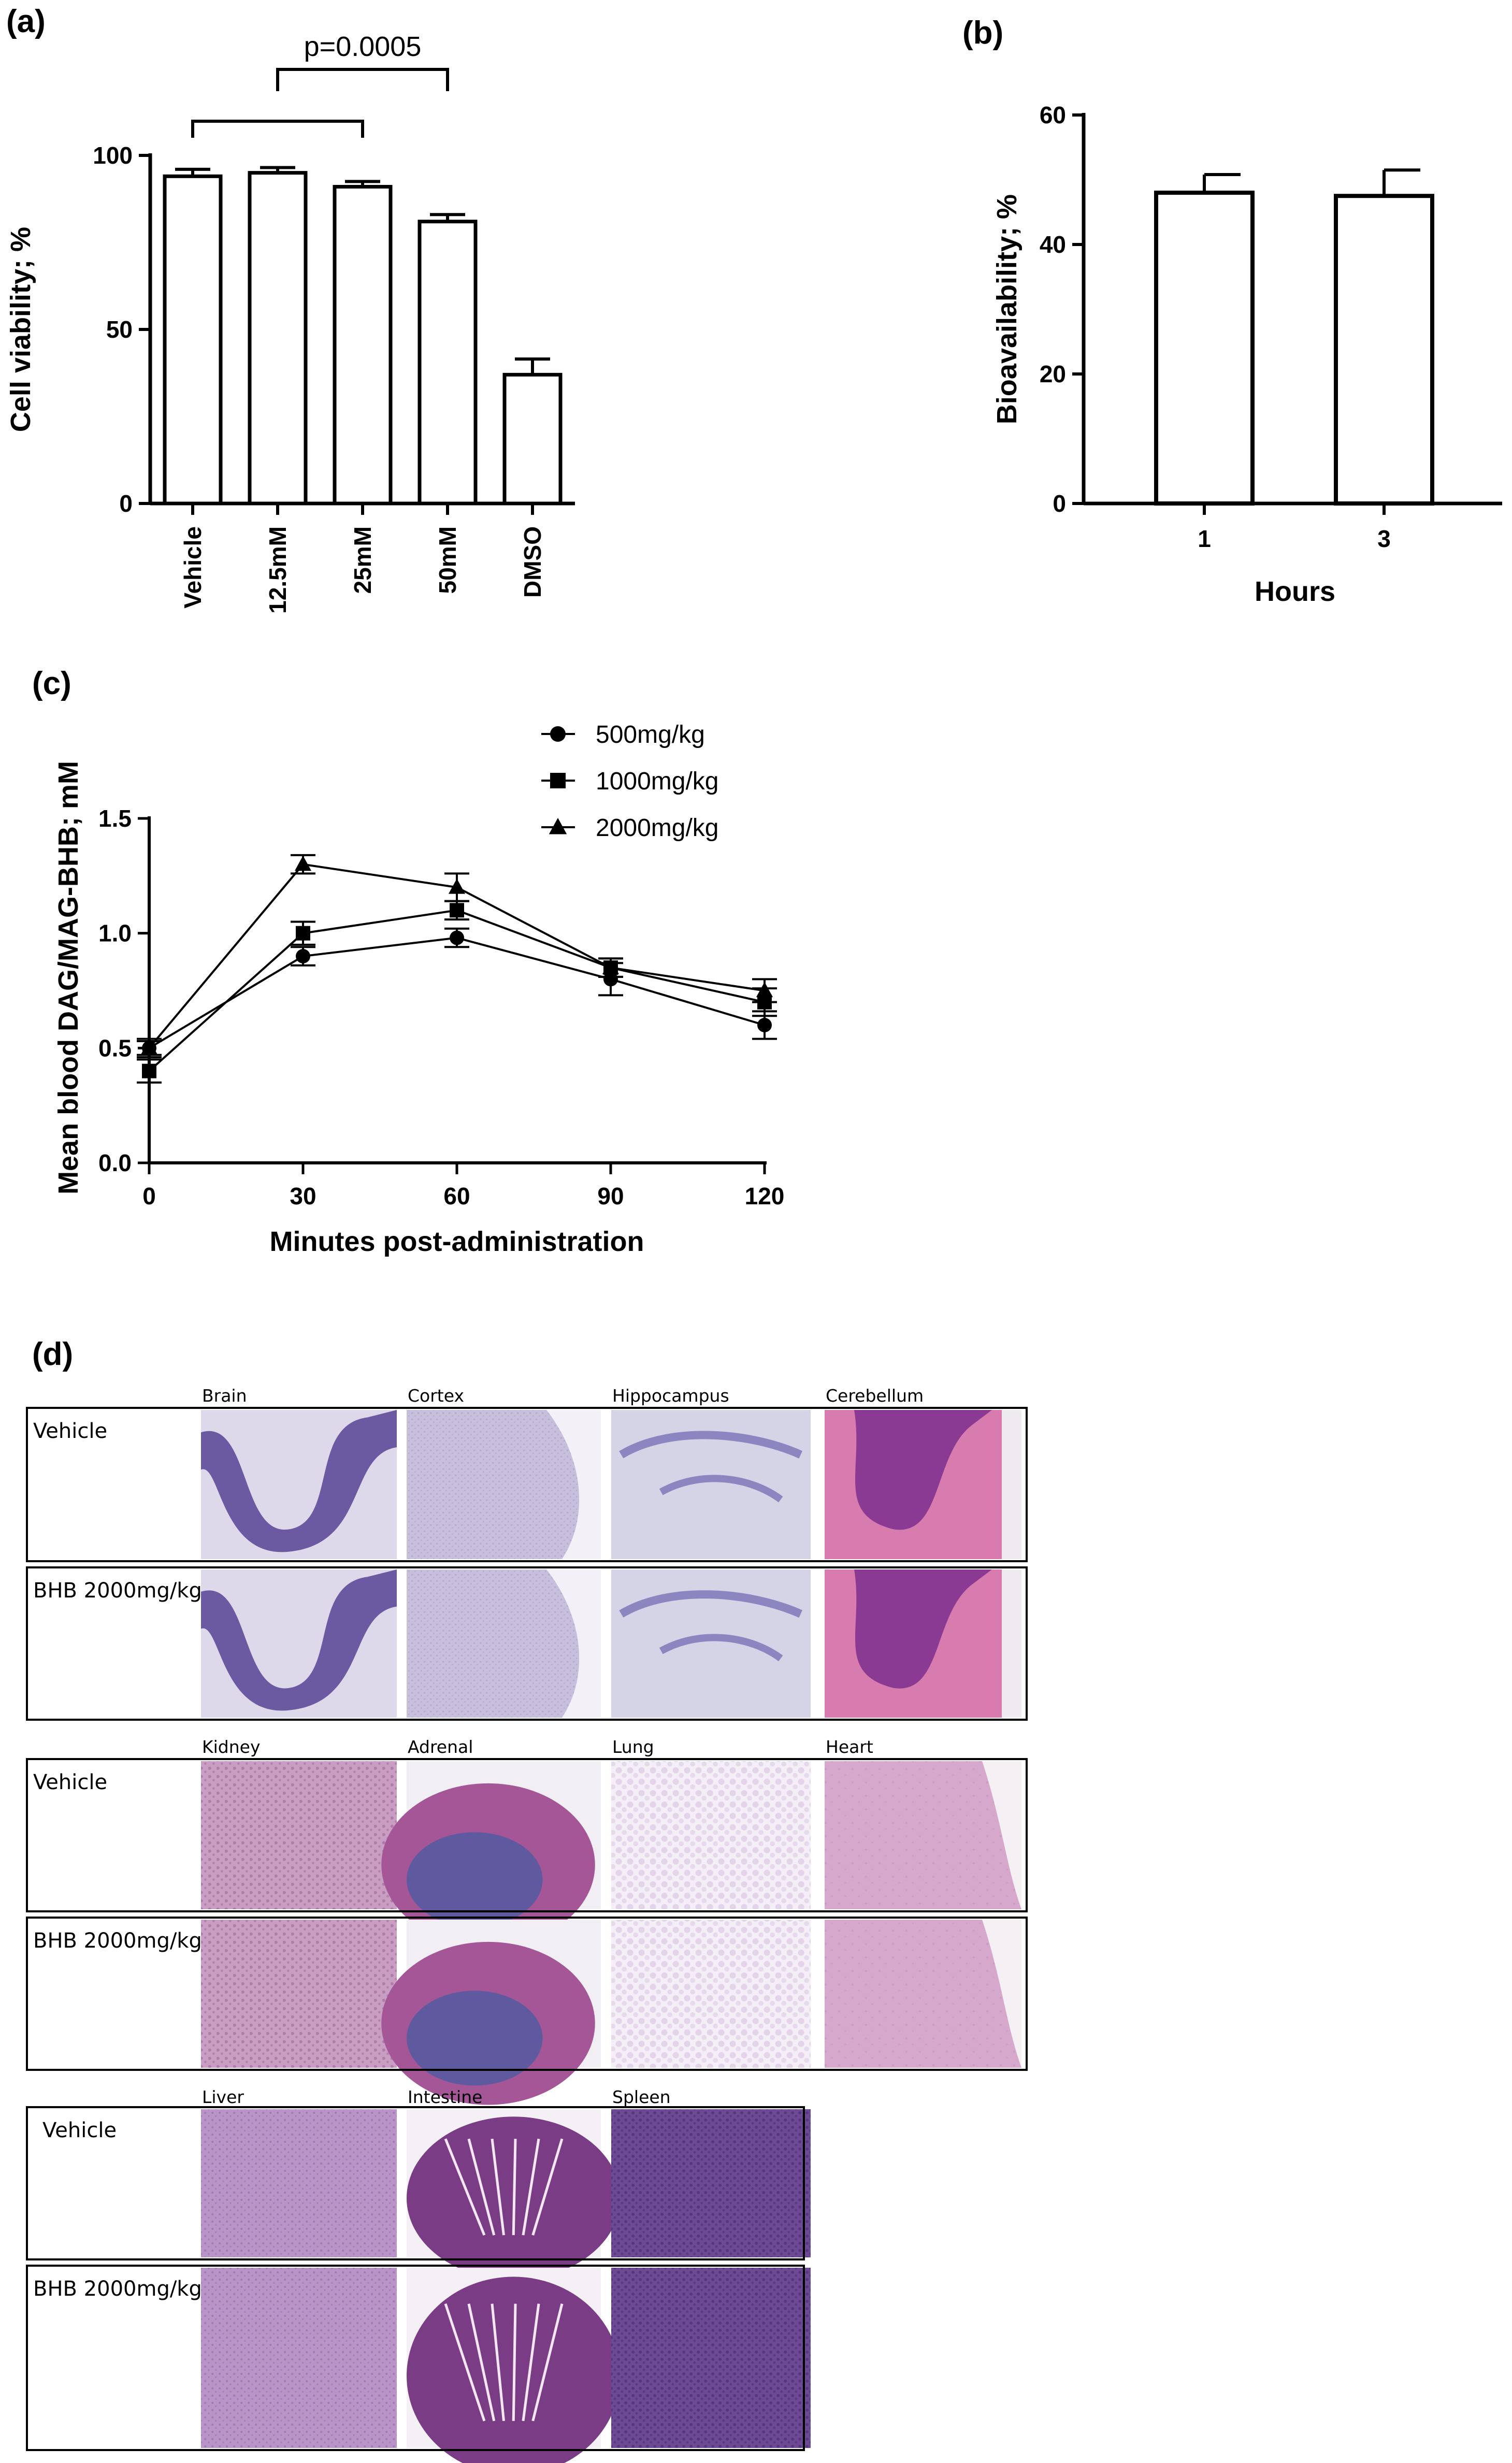 Image resolution: width=1512 pixels, height=2463 pixels. What do you see at coordinates (277, 570) in the screenshot?
I see `x-tick-label: 12.5mM` at bounding box center [277, 570].